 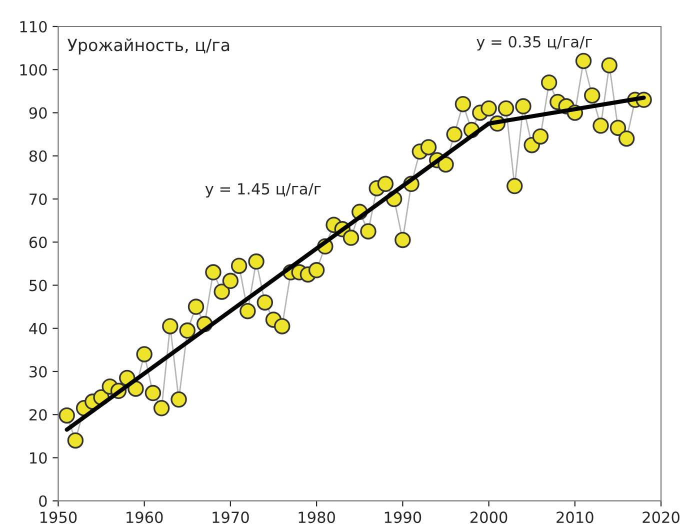 I want to click on x-tick-label: 1980, so click(x=316, y=518).